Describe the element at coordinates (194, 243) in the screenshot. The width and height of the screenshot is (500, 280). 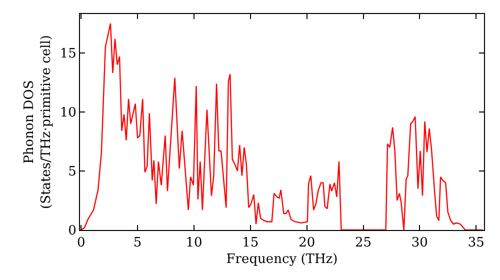
I see `x-tick-label: 10` at that location.